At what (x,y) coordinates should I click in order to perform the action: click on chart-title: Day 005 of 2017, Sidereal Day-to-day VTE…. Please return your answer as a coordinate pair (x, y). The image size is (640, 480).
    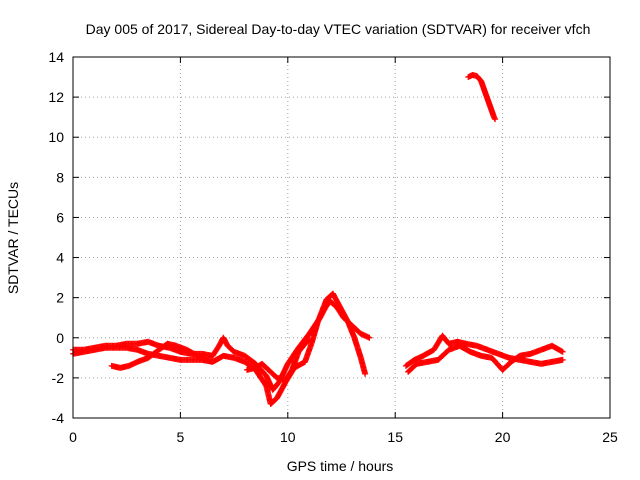
    Looking at the image, I should click on (338, 29).